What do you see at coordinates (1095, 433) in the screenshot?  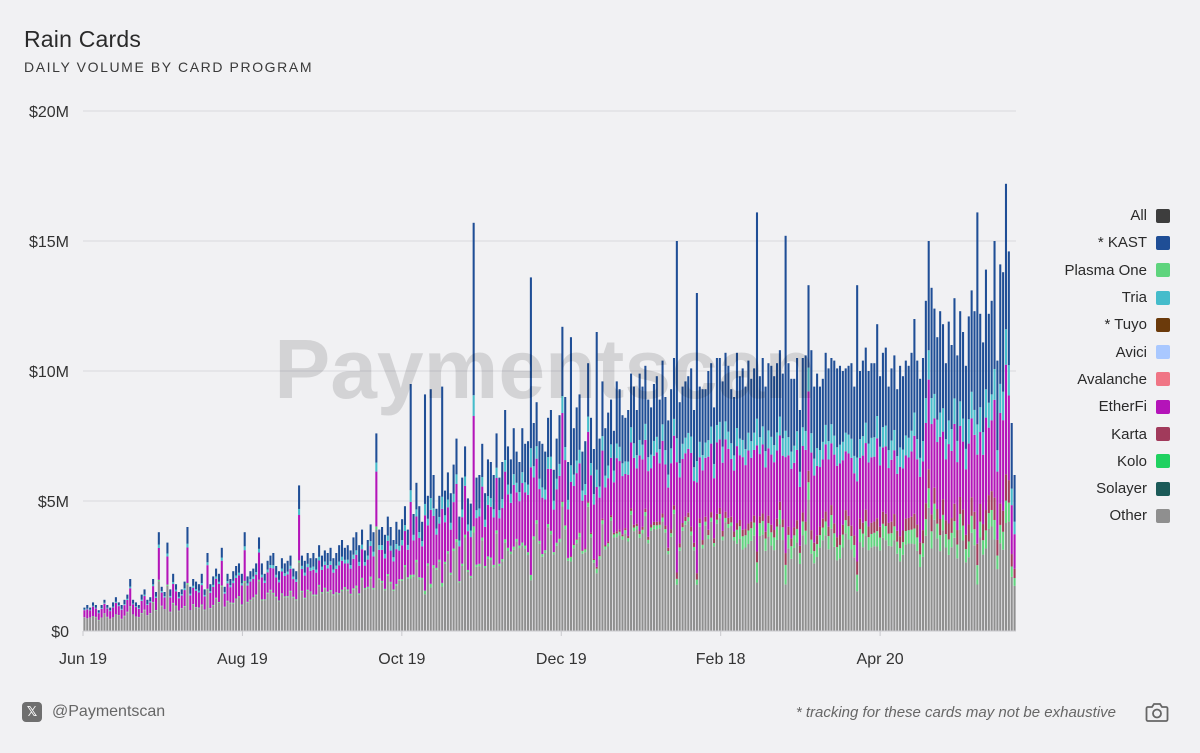 I see `legend-item: Karta` at bounding box center [1095, 433].